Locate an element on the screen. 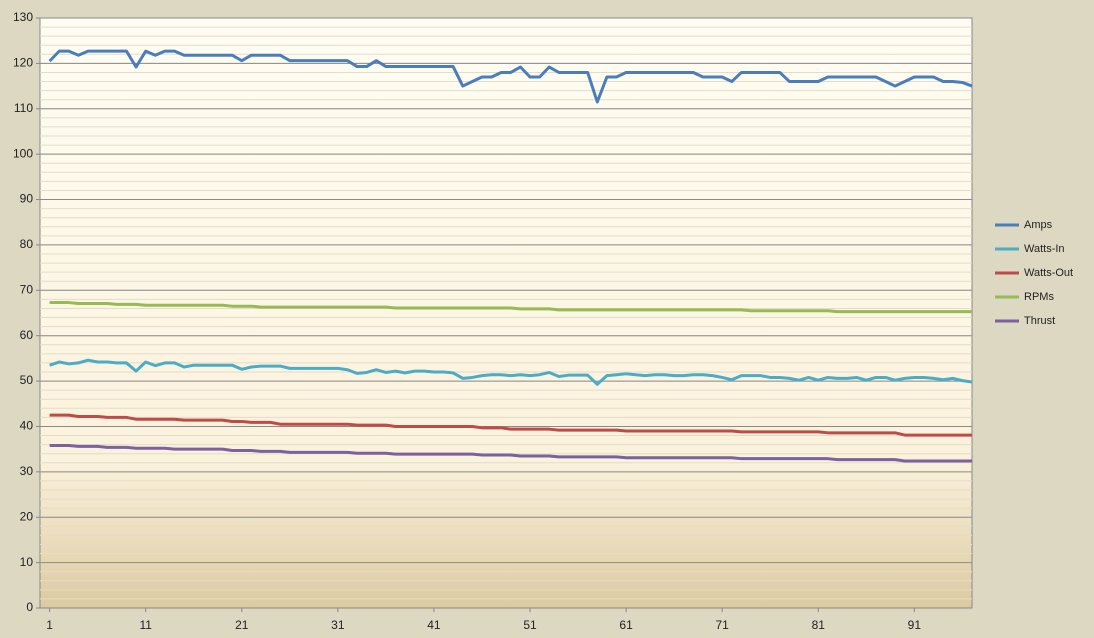 The image size is (1094, 638). legend-label: Thrust is located at coordinates (1039, 321).